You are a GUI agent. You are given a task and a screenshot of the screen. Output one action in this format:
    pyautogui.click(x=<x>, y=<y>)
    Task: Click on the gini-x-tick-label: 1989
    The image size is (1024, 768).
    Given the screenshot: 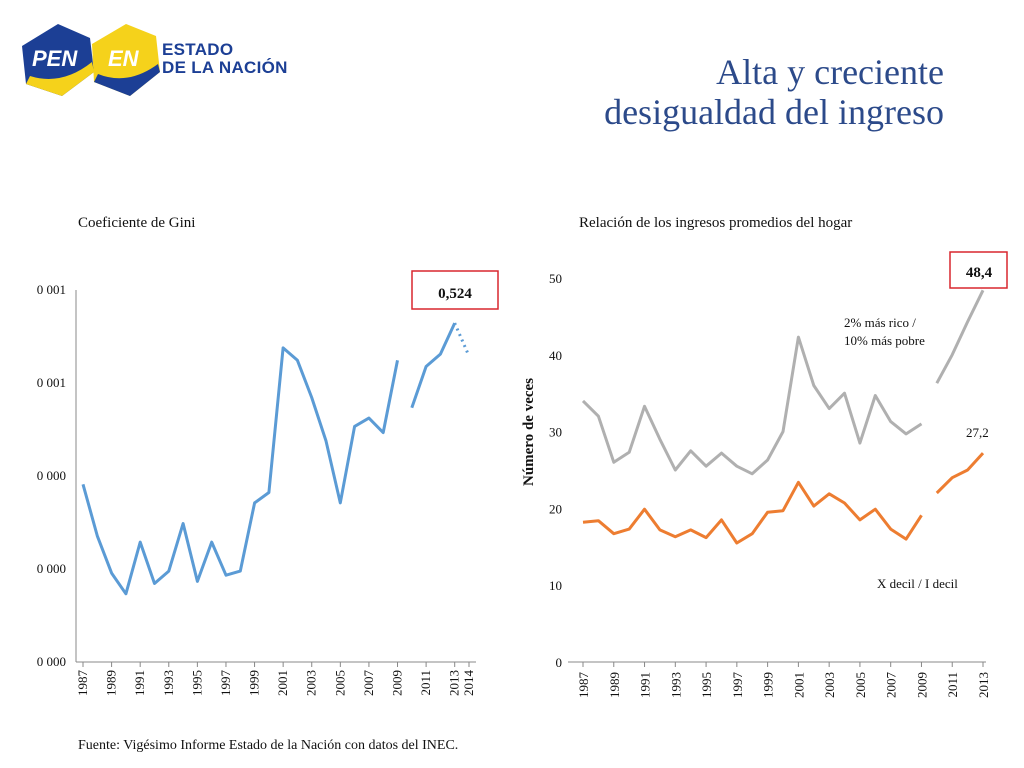 What is the action you would take?
    pyautogui.click(x=111, y=683)
    